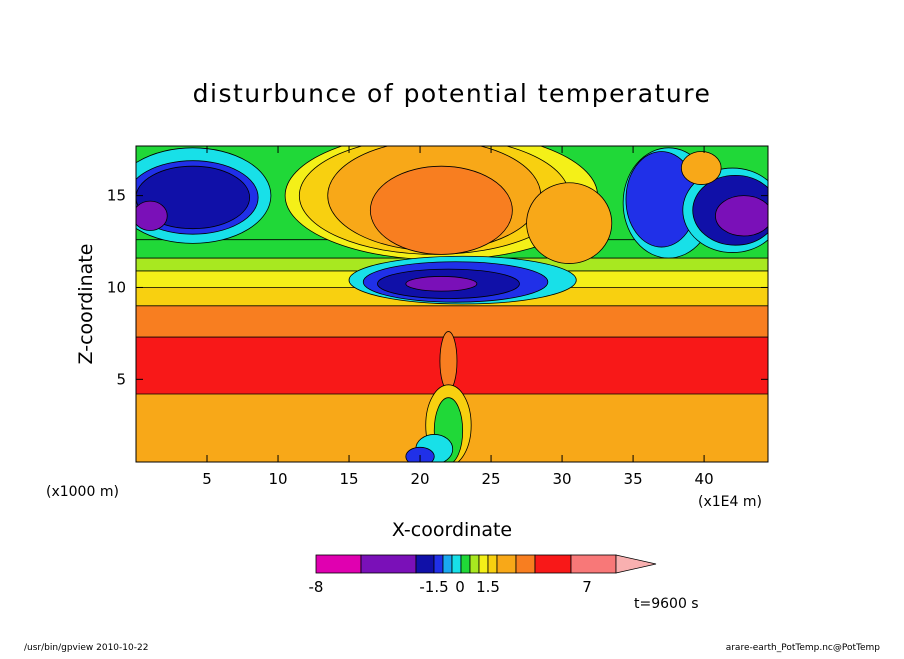 This screenshot has height=659, width=904. Describe the element at coordinates (433, 587) in the screenshot. I see `colorbar-label: -1.5` at that location.